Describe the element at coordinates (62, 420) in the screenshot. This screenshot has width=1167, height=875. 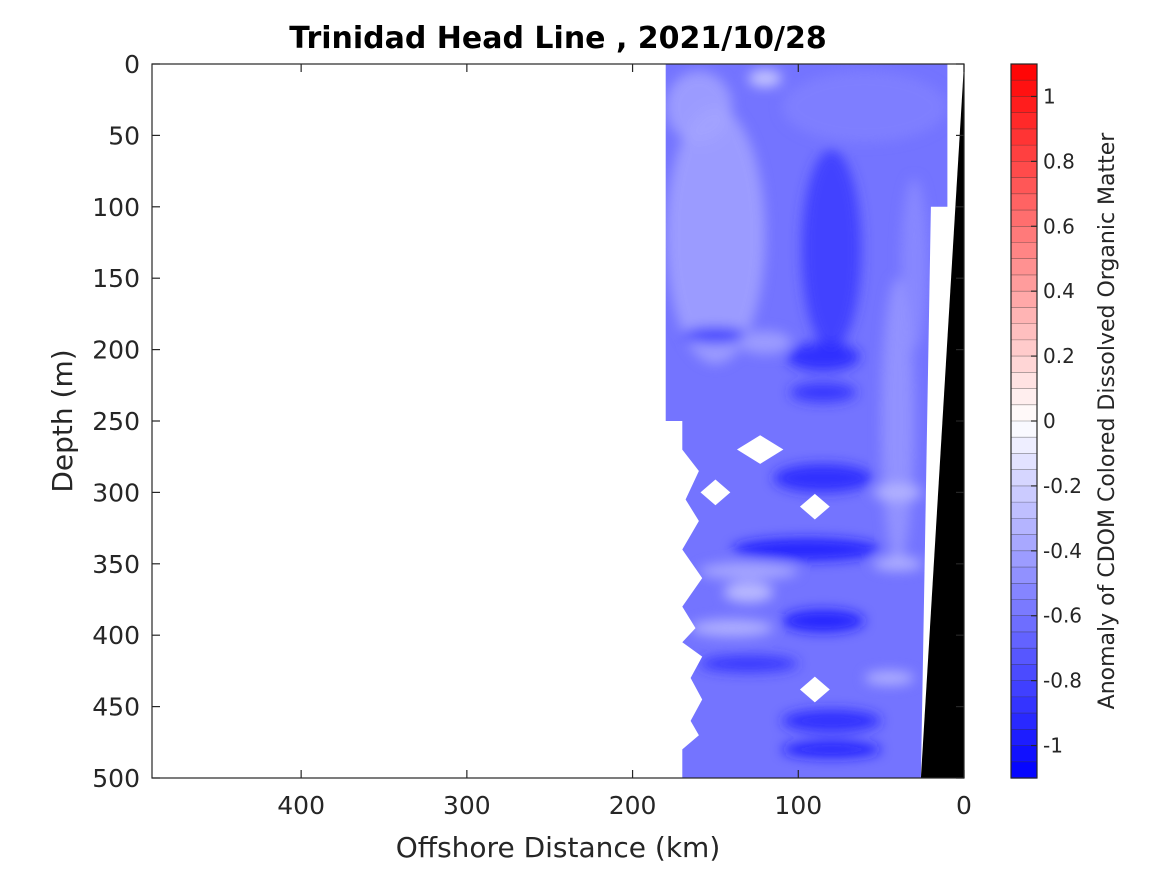
I see `y-axis-label: Depth (m)` at that location.